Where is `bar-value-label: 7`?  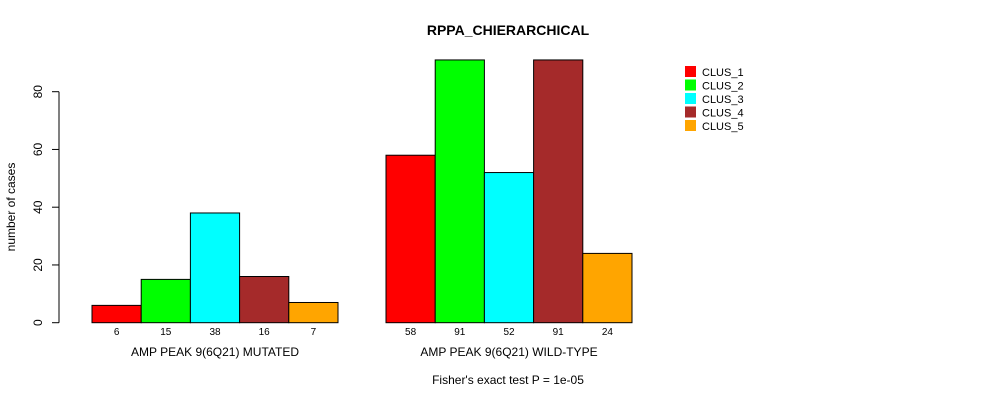
bar-value-label: 7 is located at coordinates (314, 332).